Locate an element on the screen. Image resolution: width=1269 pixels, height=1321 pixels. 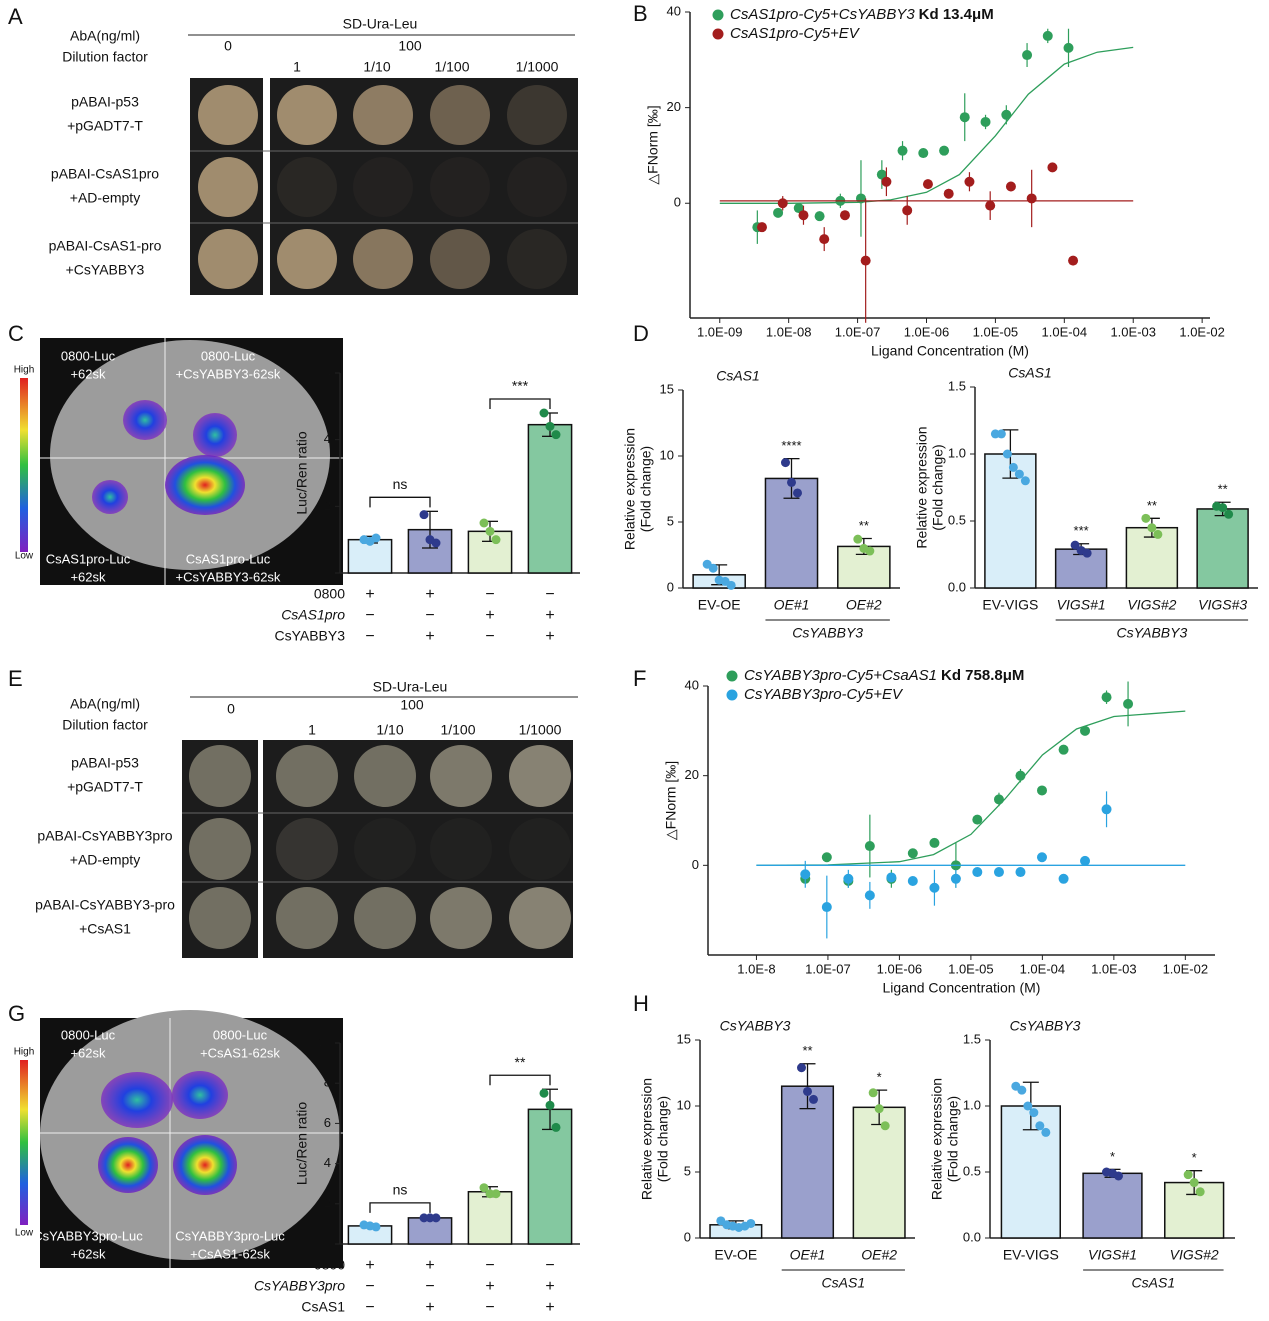
bar is located at coordinates (1112, 1205).